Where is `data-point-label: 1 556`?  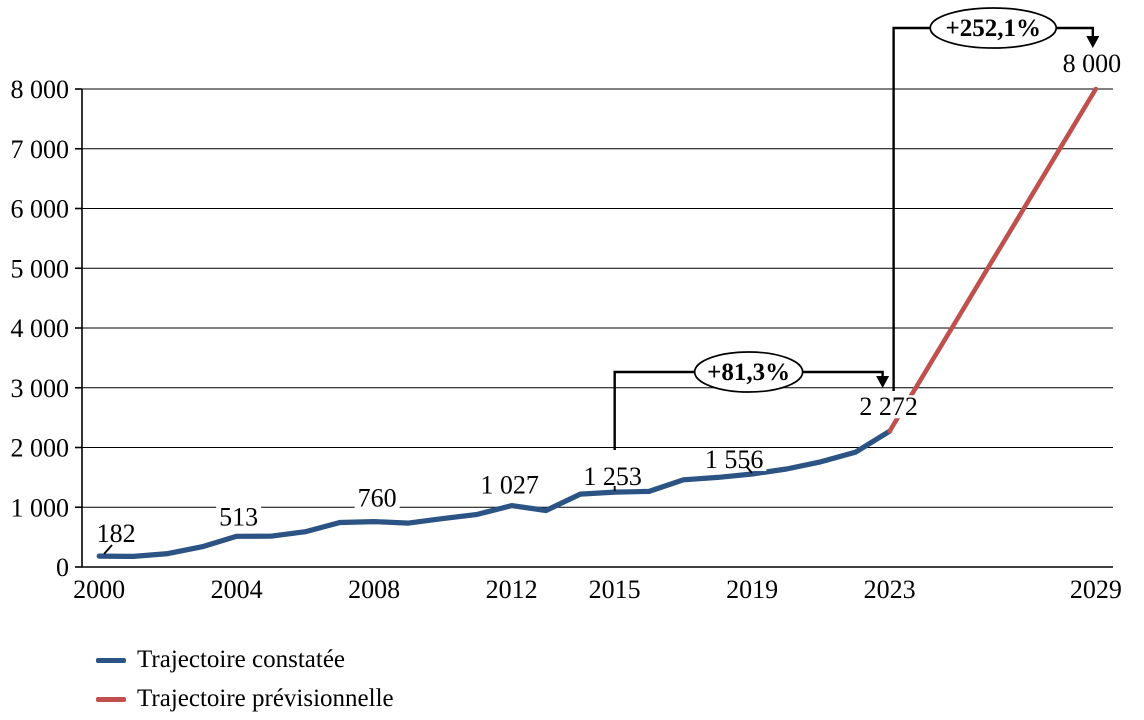
data-point-label: 1 556 is located at coordinates (734, 459).